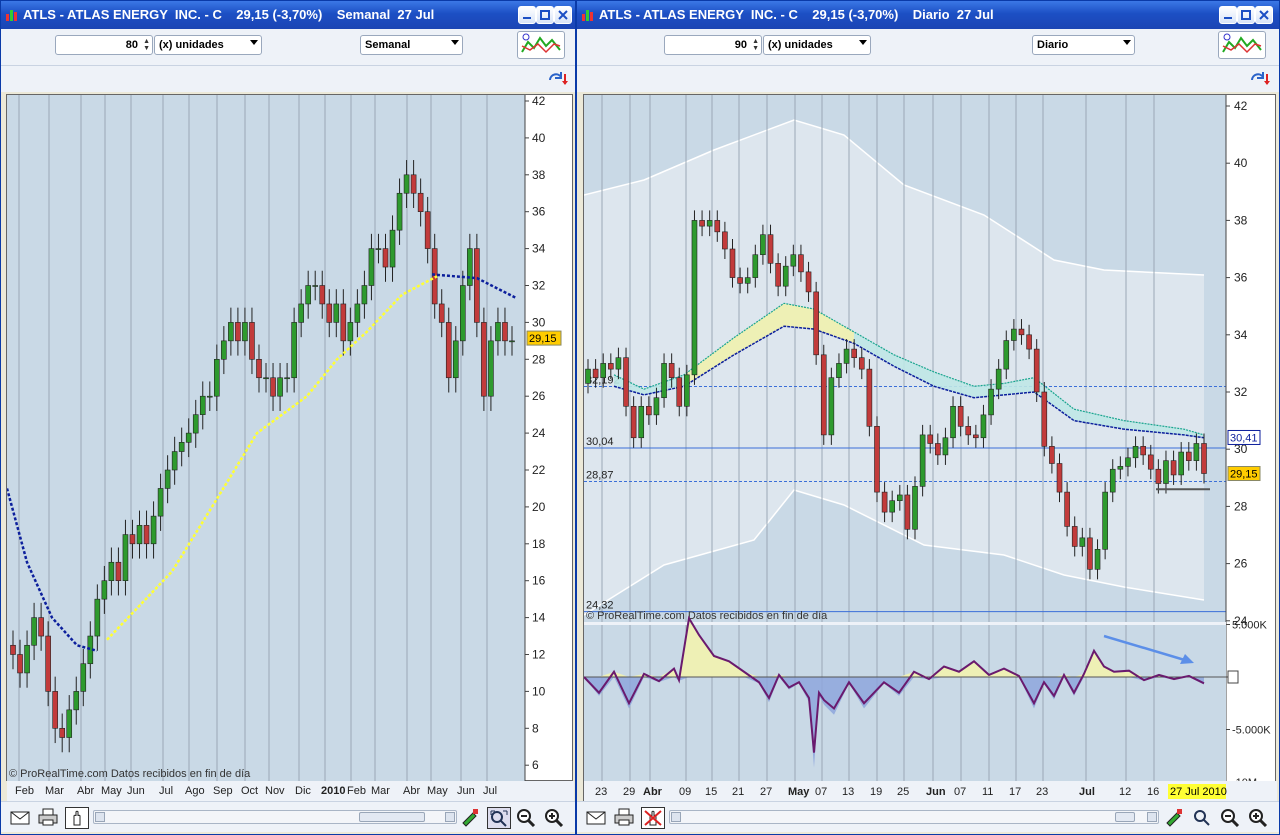  Describe the element at coordinates (653, 818) in the screenshot. I see `hand-disabled-icon` at that location.